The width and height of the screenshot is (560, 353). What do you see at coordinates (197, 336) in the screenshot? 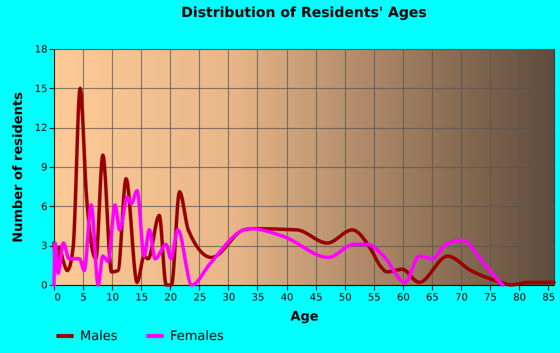
I see `legend-label: Females` at bounding box center [197, 336].